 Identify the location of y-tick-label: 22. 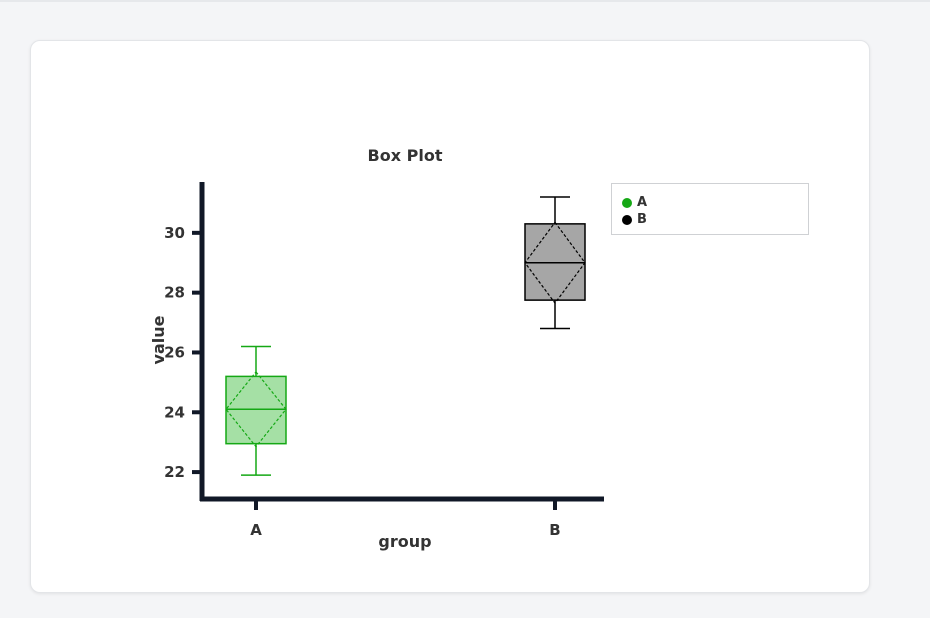
(174, 472).